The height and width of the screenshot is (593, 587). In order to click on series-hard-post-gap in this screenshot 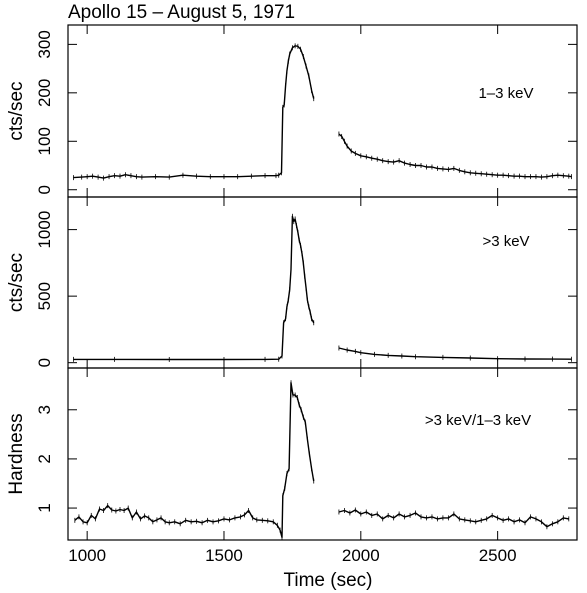, I will do `click(455, 353)`.